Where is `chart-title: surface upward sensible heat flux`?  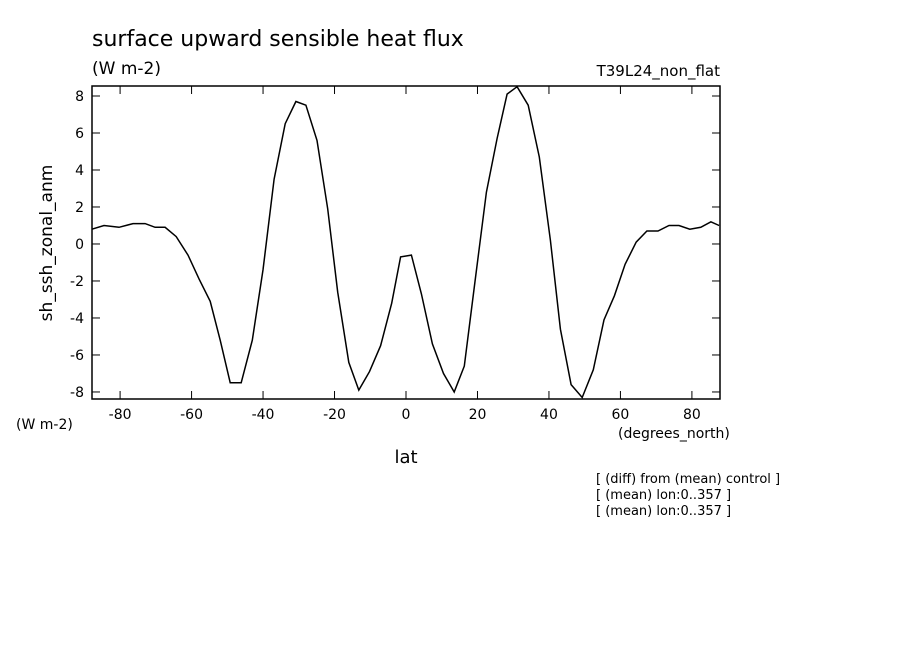 chart-title: surface upward sensible heat flux is located at coordinates (278, 39).